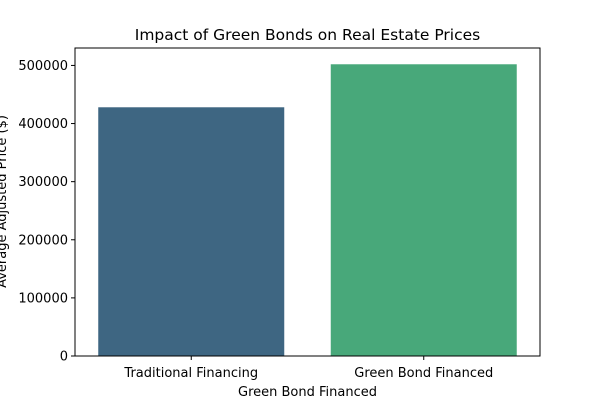  Describe the element at coordinates (43, 182) in the screenshot. I see `y-tick-label-3: 300000` at that location.